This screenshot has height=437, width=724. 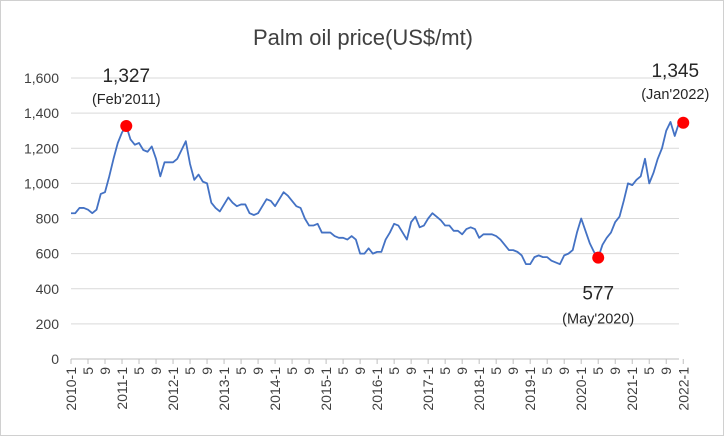 I want to click on y-tick-label: 0, so click(x=55, y=359).